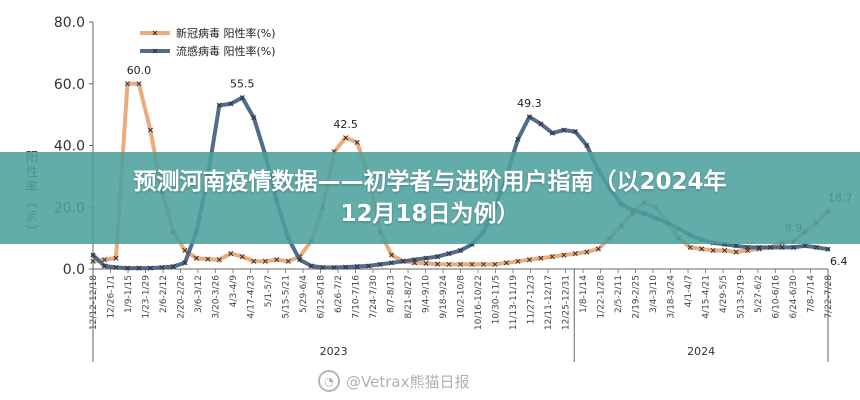 The image size is (860, 400). I want to click on x-tick-label: 4/29-5/5, so click(724, 294).